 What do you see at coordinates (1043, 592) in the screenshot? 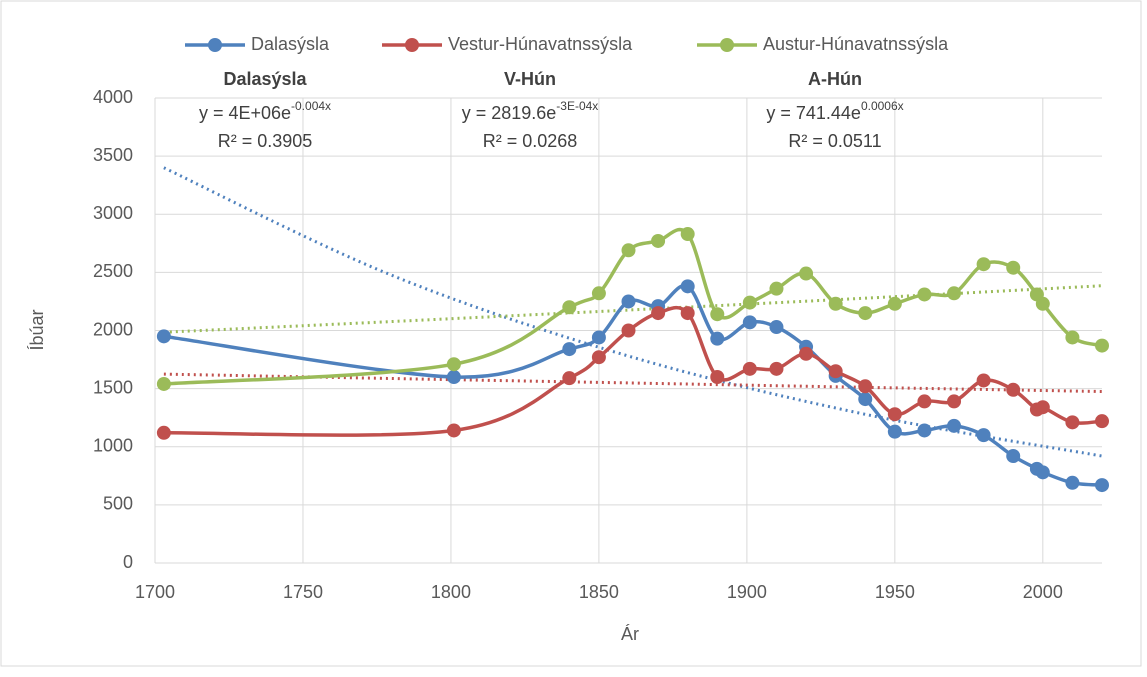
I see `x-tick-label: 2000` at bounding box center [1043, 592].